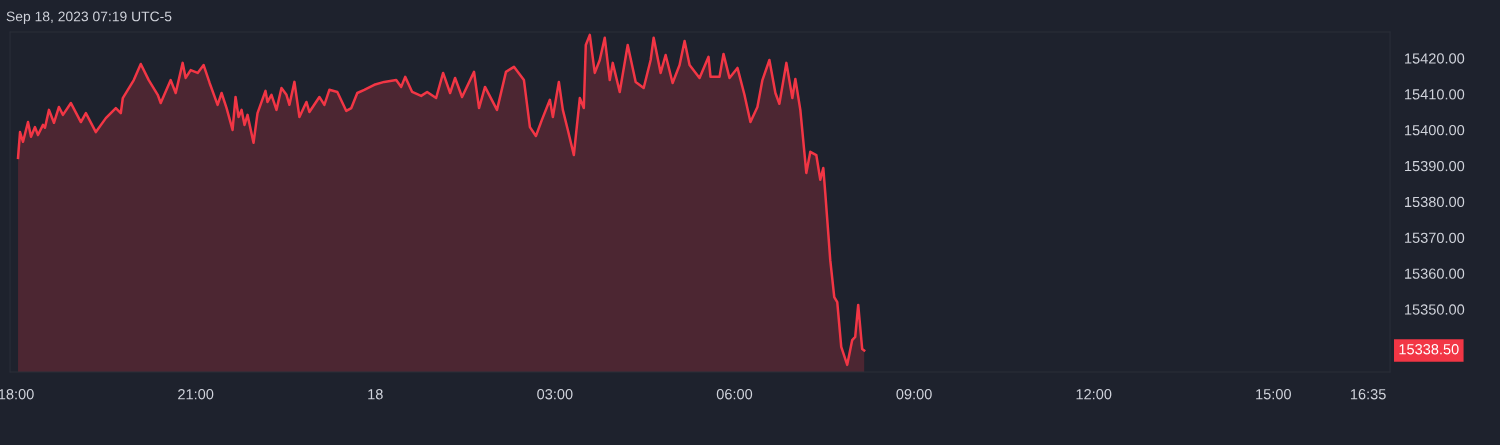  I want to click on x-tick-label: 16:35, so click(1368, 394).